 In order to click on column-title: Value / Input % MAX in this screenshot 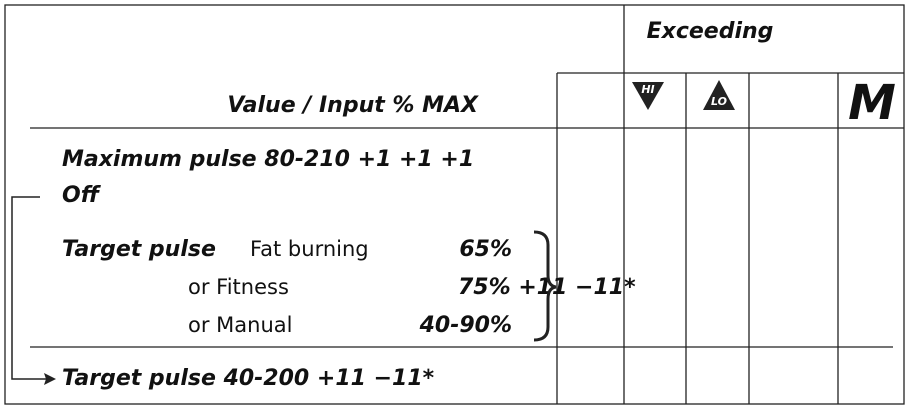, I will do `click(353, 105)`.